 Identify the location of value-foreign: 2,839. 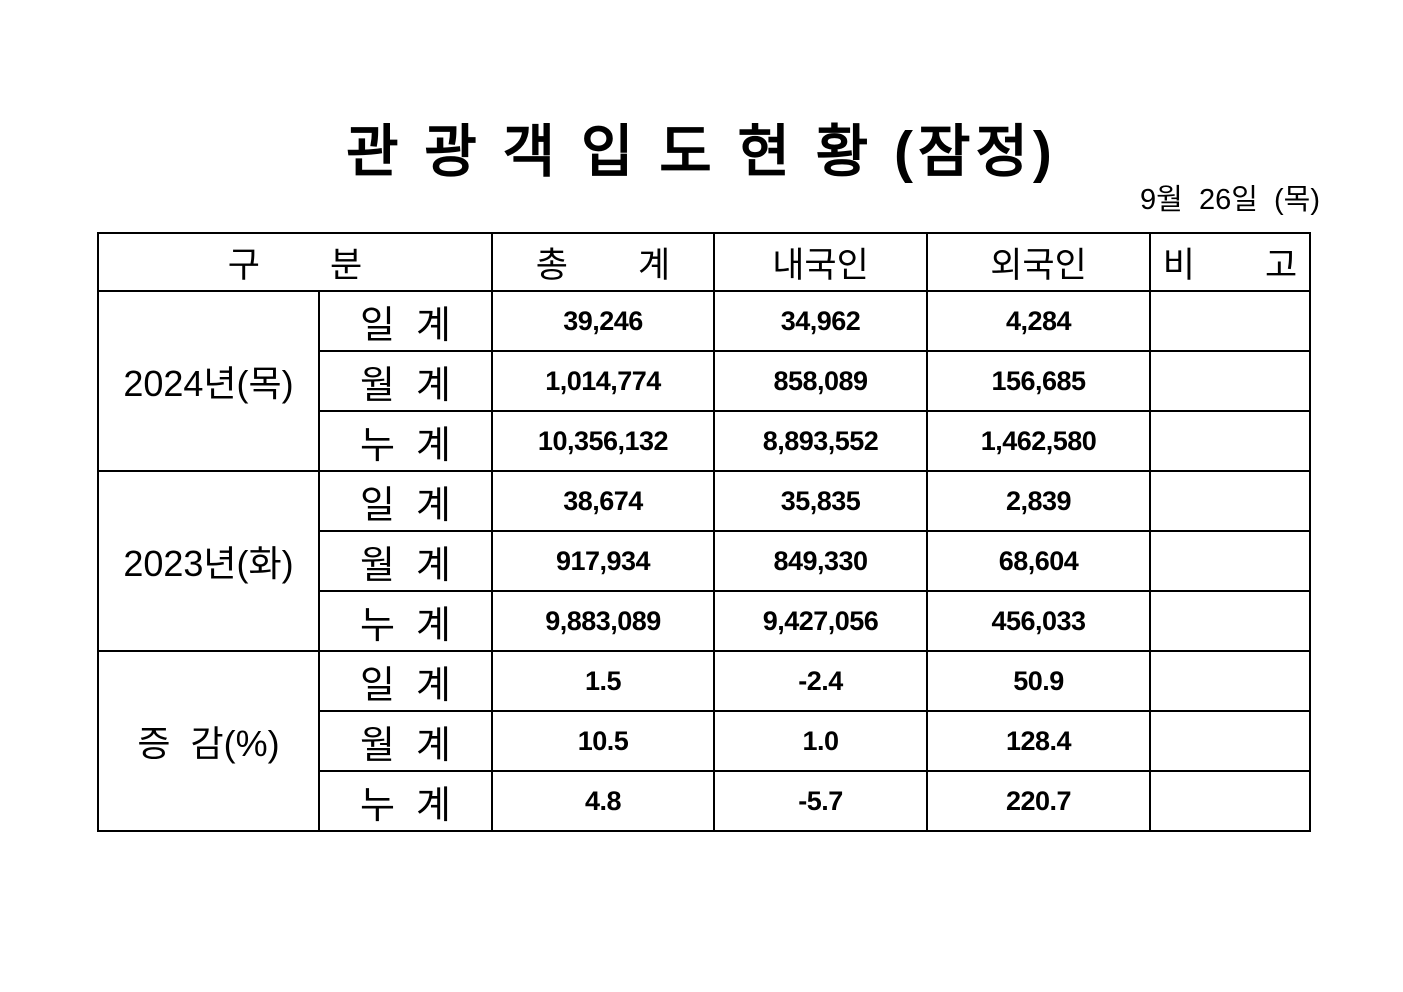
(1038, 501).